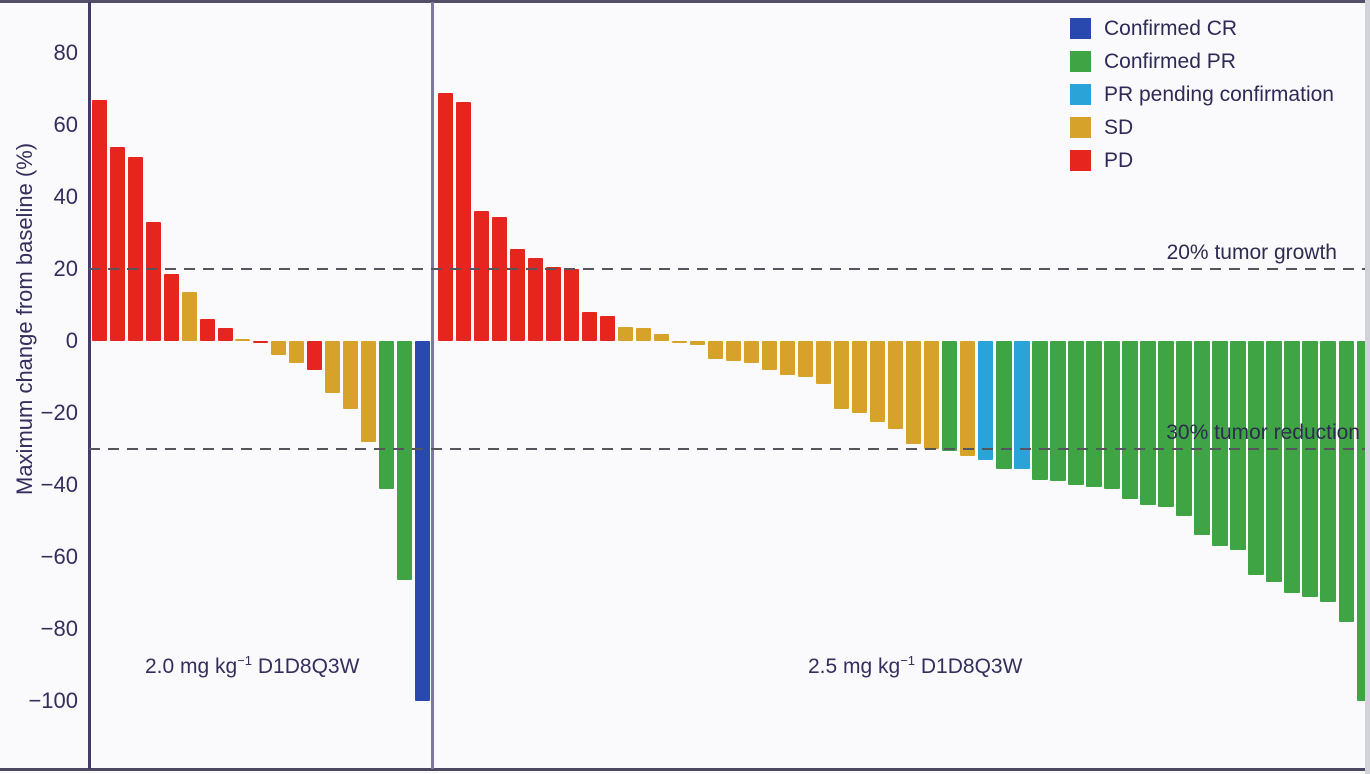  Describe the element at coordinates (1171, 28) in the screenshot. I see `legend-label: Confirmed CR` at that location.